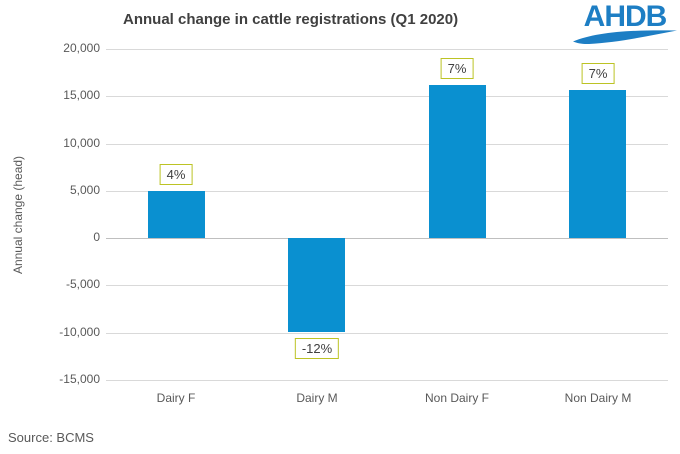  Describe the element at coordinates (81, 95) in the screenshot. I see `y-tick-label: 15,000` at that location.